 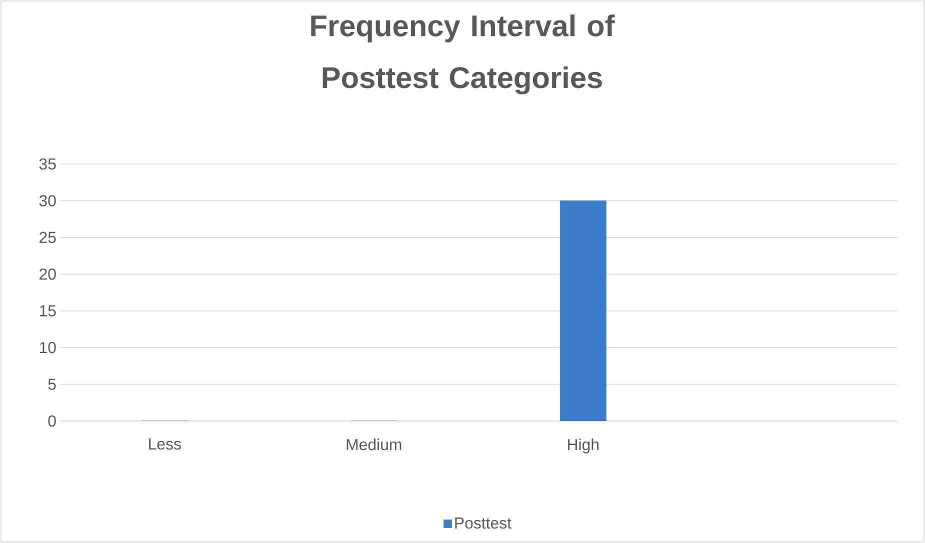 I want to click on x-tick-label: High, so click(x=583, y=446).